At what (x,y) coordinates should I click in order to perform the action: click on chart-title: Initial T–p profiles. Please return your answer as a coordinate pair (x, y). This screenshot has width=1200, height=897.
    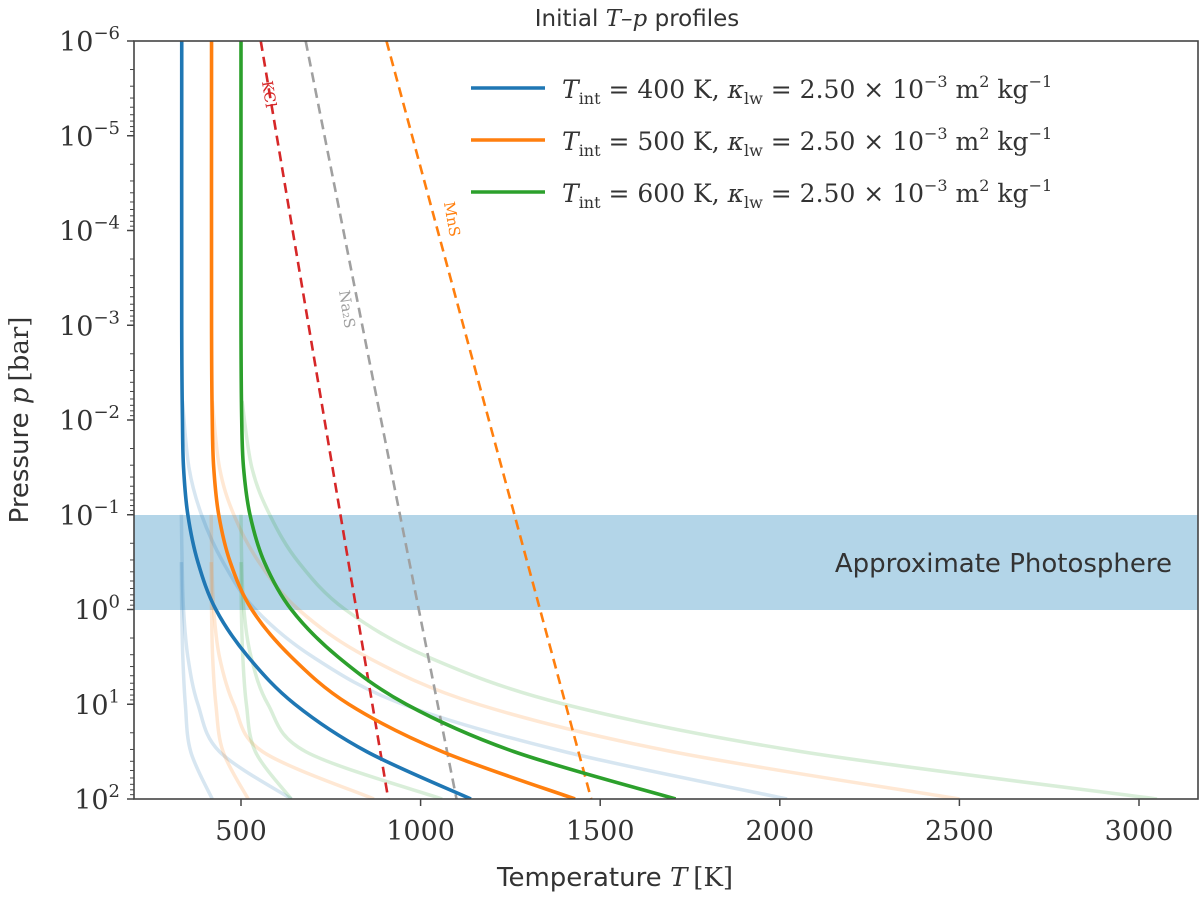
    Looking at the image, I should click on (637, 19).